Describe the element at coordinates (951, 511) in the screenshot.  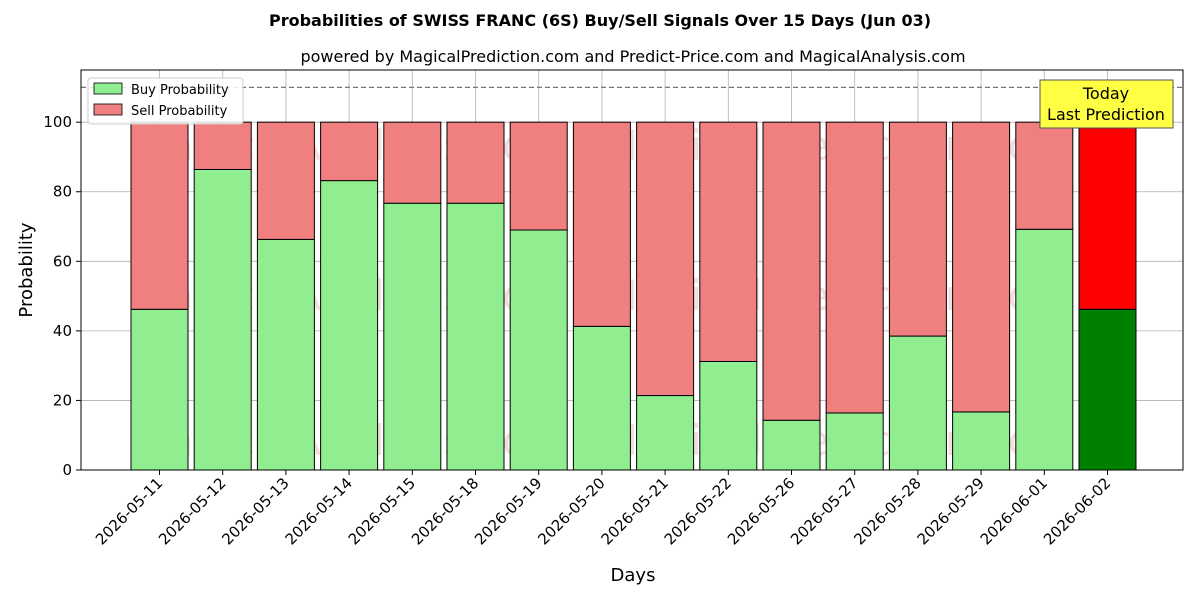
I see `x-tick-label: 2026-05-29` at that location.